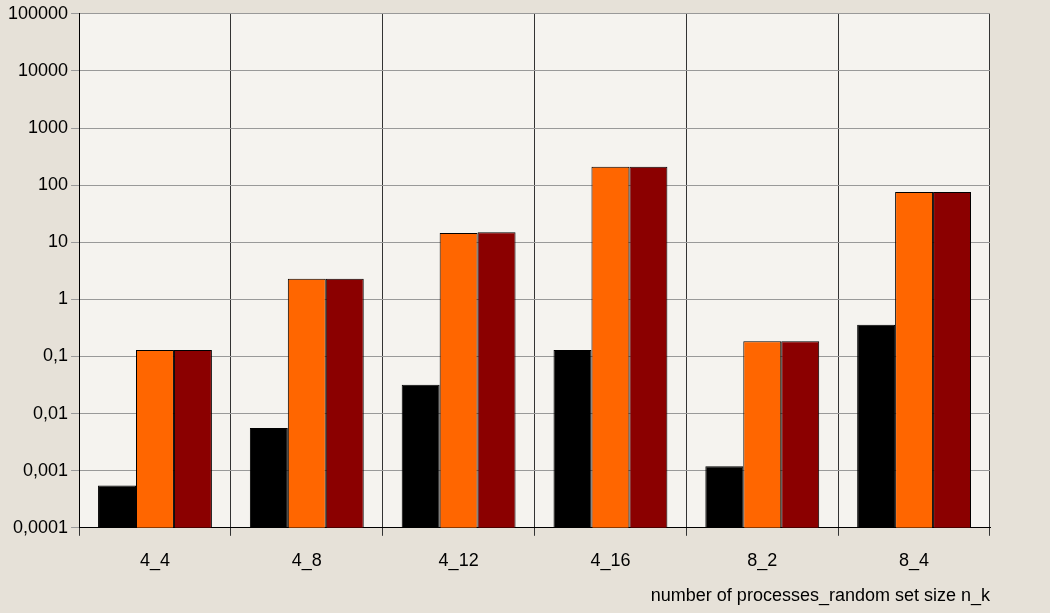 This screenshot has width=1050, height=613. I want to click on x-tick-label: 8_4, so click(914, 560).